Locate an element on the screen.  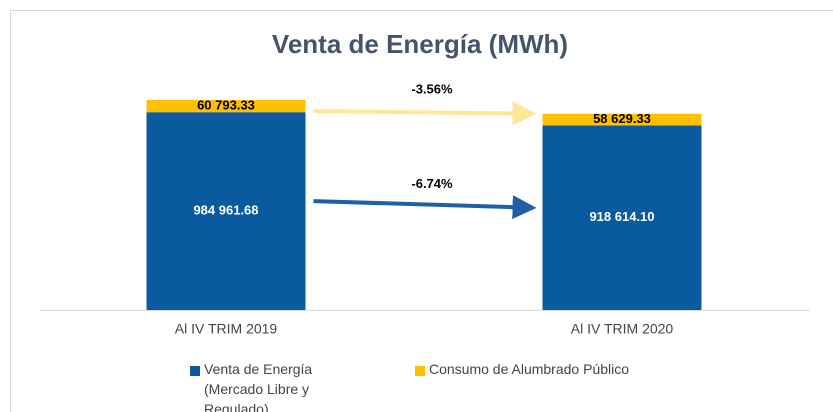
x-tick-label: Al IV TRIM 2020 is located at coordinates (622, 329).